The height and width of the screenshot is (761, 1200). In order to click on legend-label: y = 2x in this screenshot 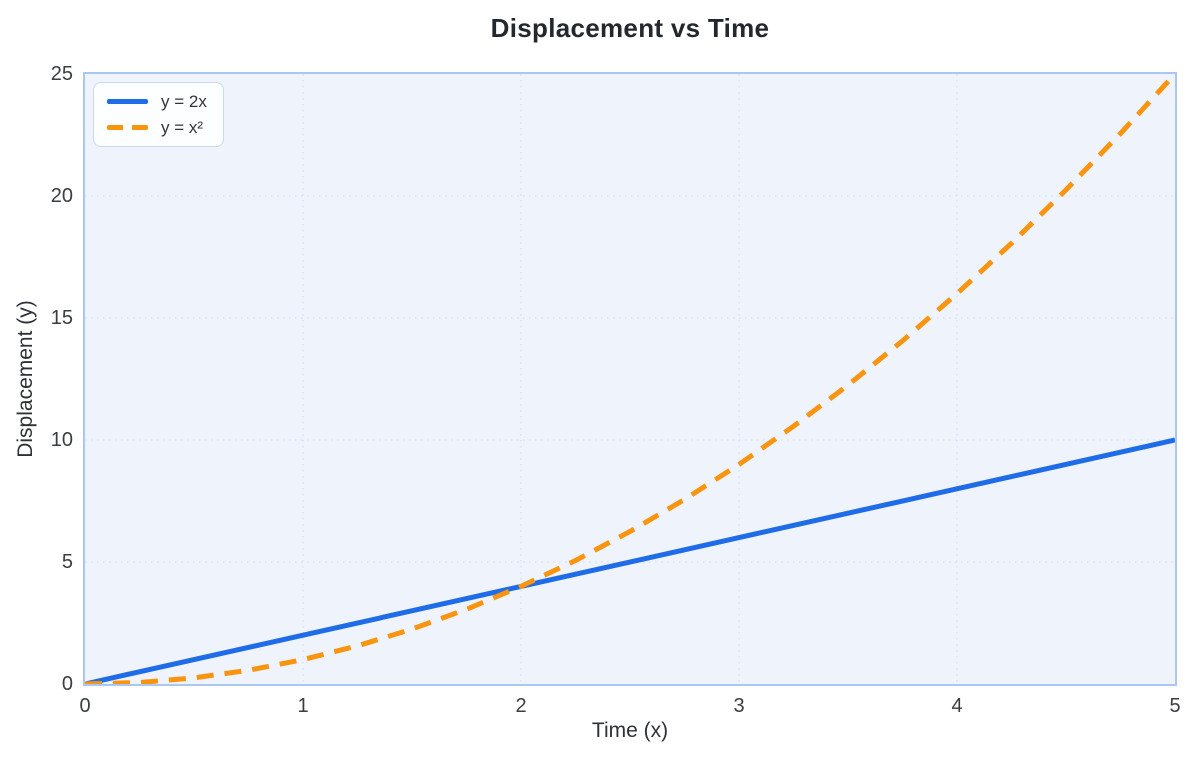, I will do `click(184, 101)`.